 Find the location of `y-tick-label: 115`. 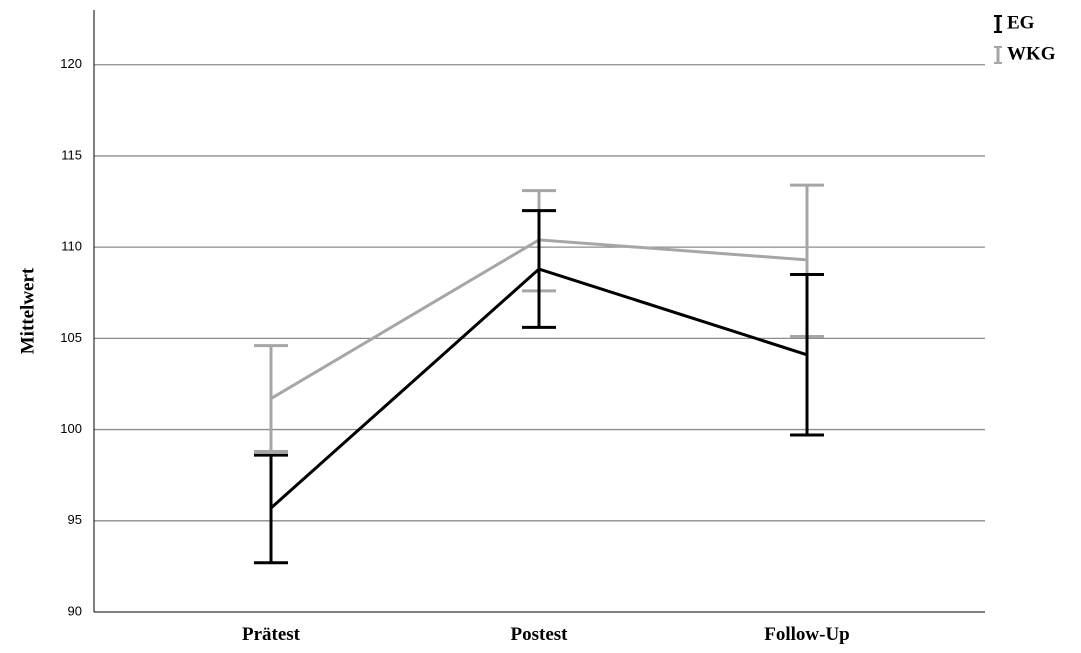

y-tick-label: 115 is located at coordinates (71, 154).